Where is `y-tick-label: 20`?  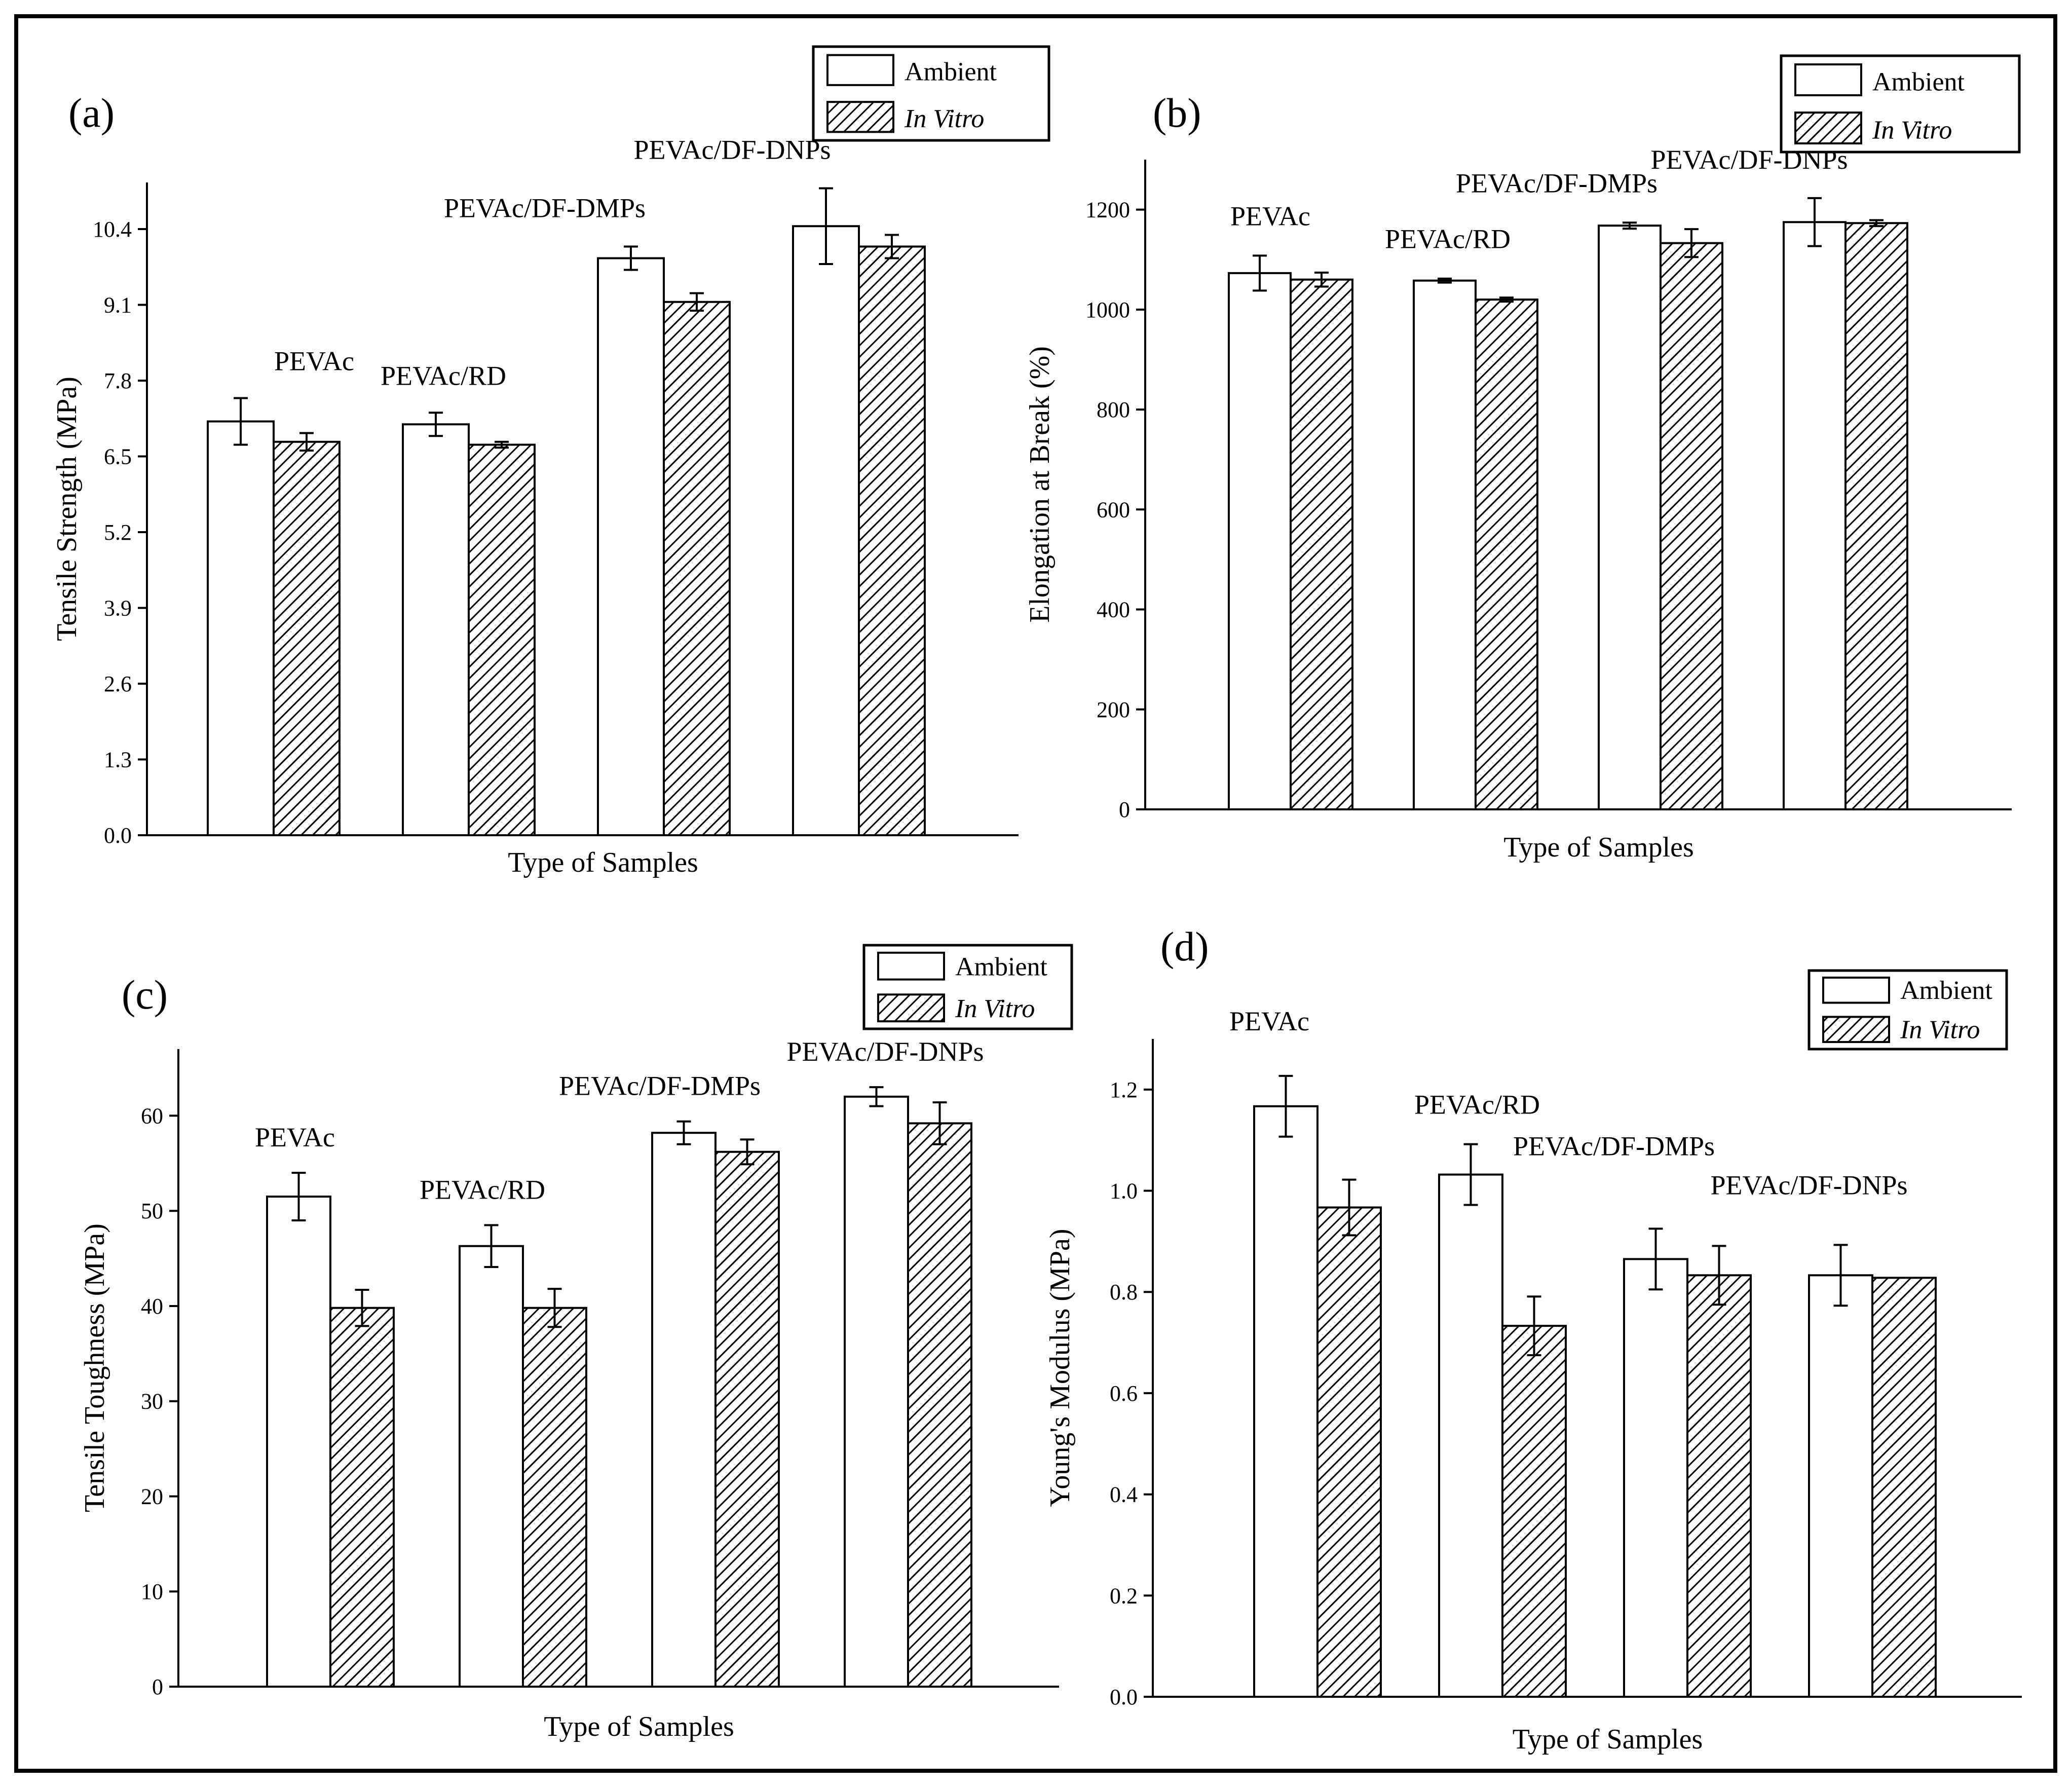
y-tick-label: 20 is located at coordinates (152, 1496).